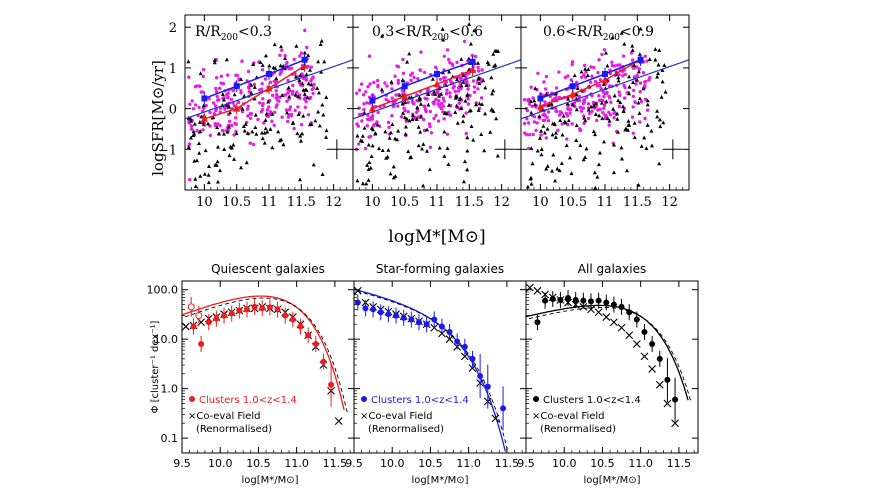 The image size is (872, 490). What do you see at coordinates (173, 110) in the screenshot?
I see `y-tick-label: 0` at bounding box center [173, 110].